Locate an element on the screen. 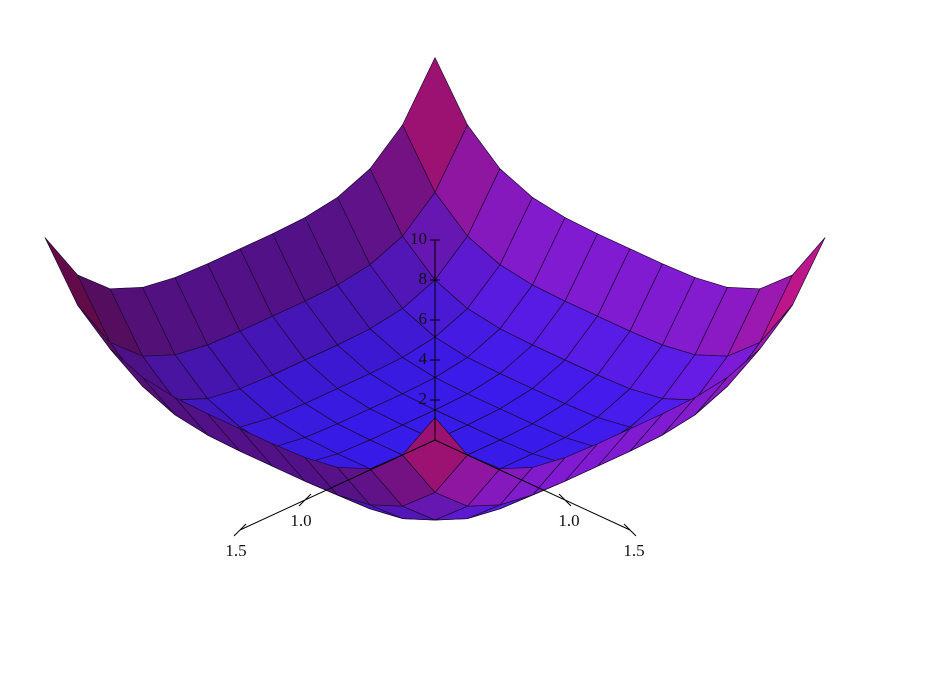  y-tick-label: 1.0 is located at coordinates (300, 520).